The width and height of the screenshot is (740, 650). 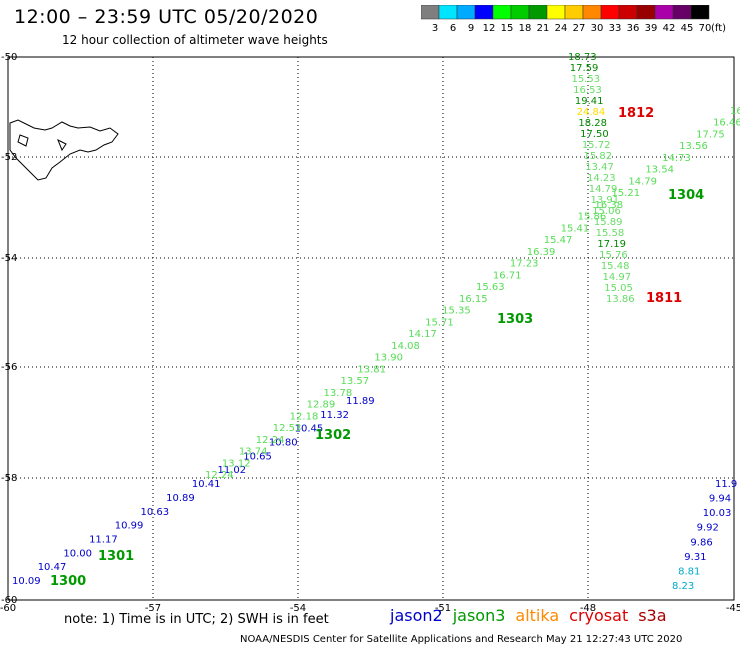 What do you see at coordinates (611, 244) in the screenshot?
I see `swh-value-s3a: 17.19` at bounding box center [611, 244].